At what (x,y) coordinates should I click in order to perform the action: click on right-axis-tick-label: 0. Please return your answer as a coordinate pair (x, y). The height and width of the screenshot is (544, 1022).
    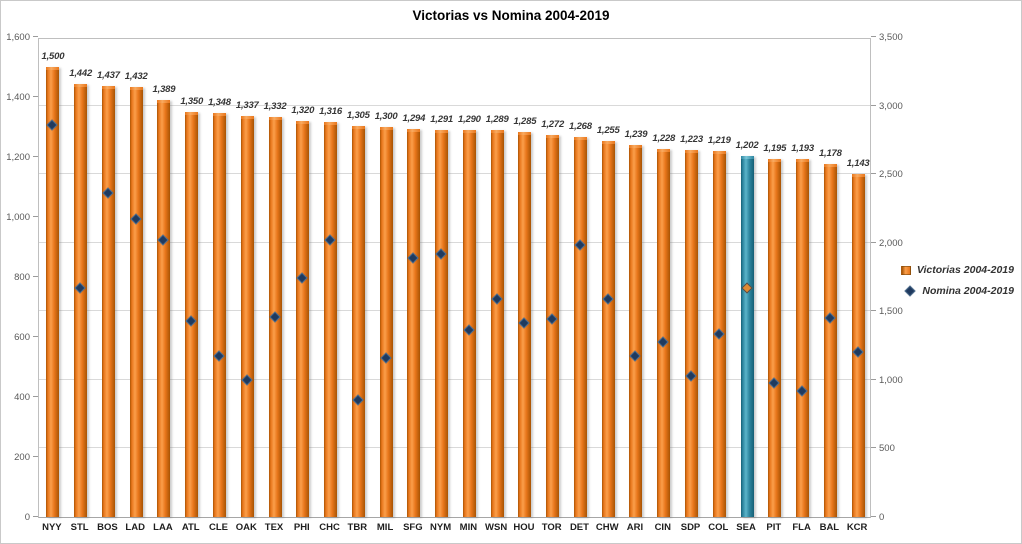
    Looking at the image, I should click on (882, 517).